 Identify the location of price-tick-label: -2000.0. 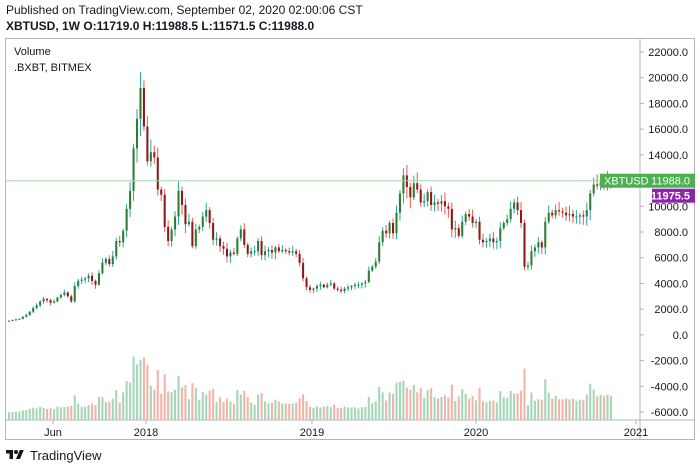
(669, 362).